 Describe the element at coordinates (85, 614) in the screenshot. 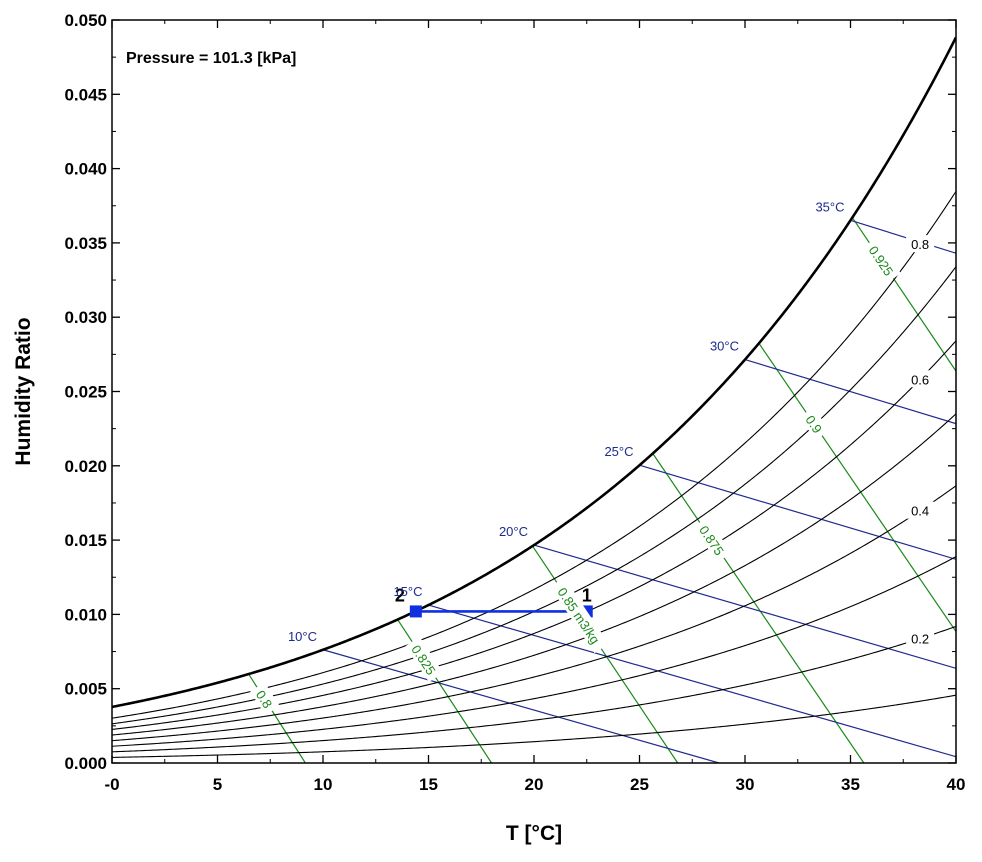

I see `y-tick-label: 0.010` at that location.